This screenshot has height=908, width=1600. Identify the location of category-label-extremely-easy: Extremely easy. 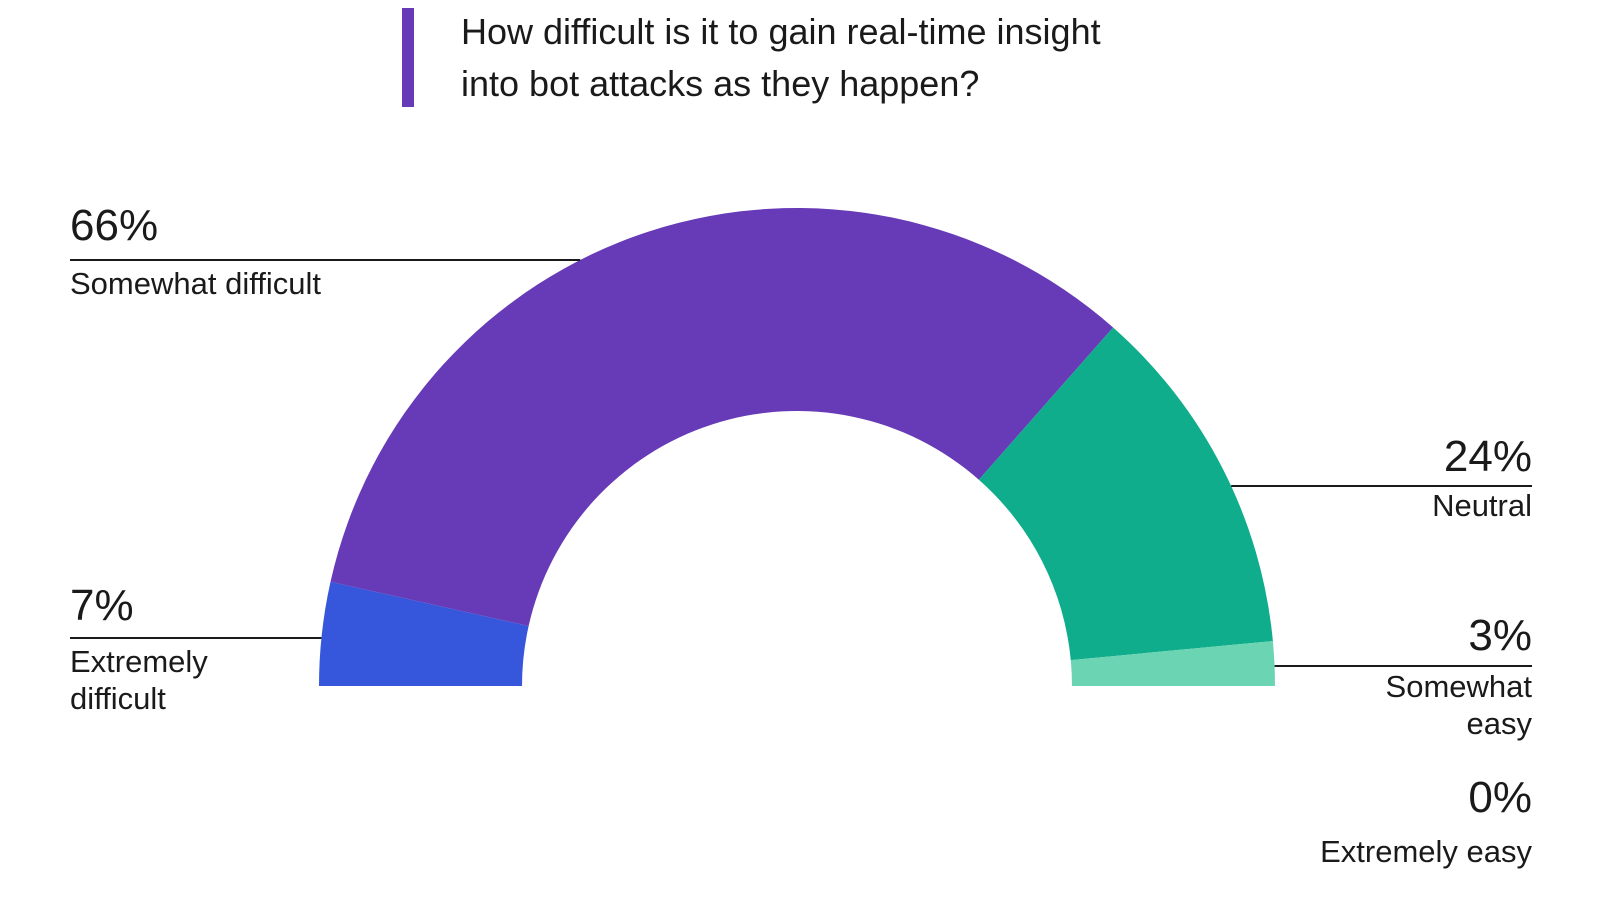
(1426, 851).